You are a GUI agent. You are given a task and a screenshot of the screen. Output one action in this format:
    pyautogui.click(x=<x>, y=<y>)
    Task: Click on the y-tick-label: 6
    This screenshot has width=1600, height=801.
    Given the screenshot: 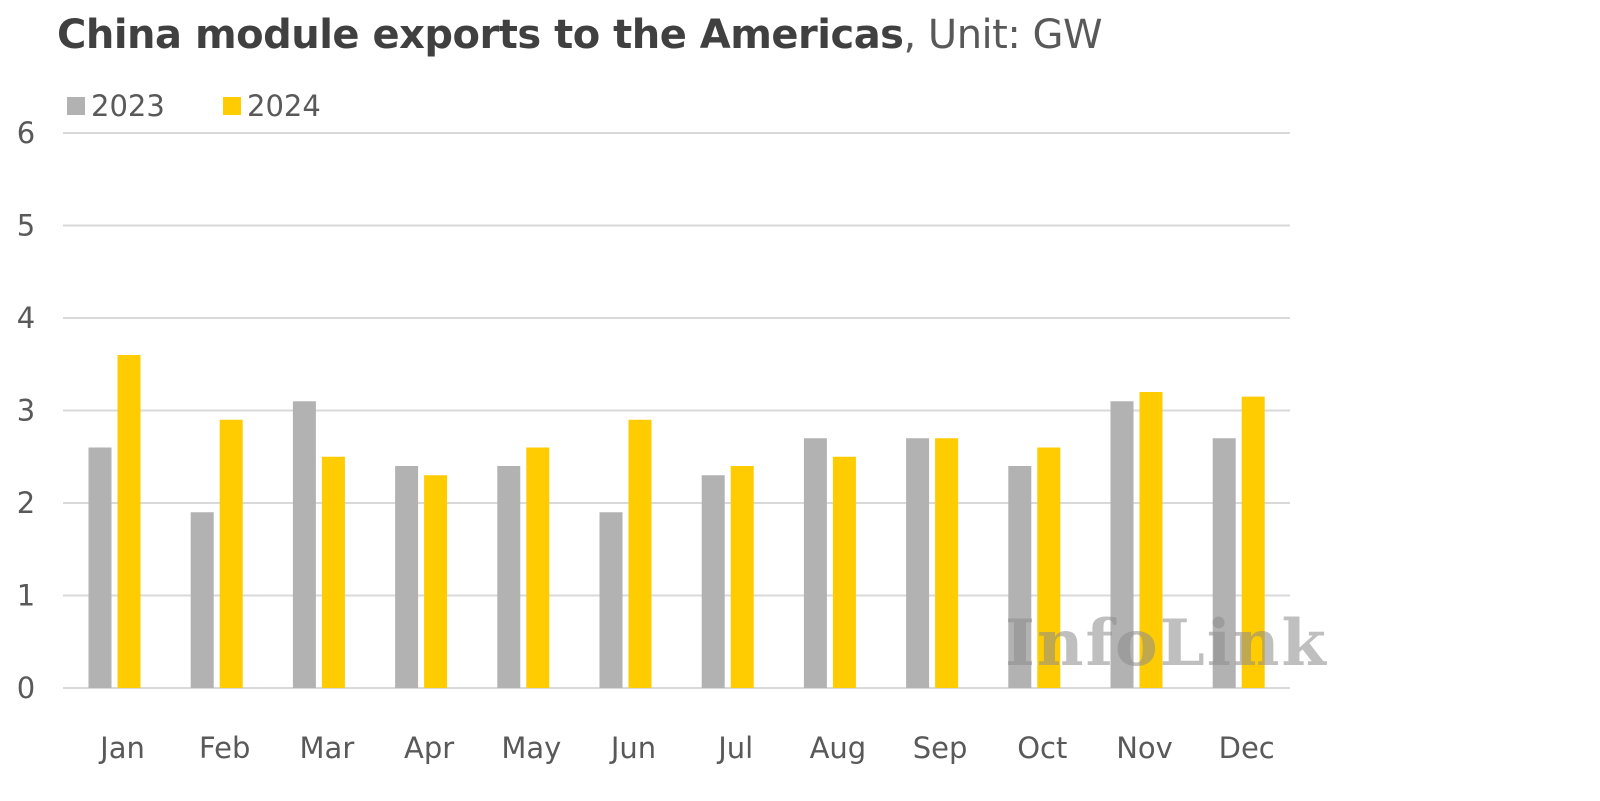 What is the action you would take?
    pyautogui.click(x=26, y=133)
    